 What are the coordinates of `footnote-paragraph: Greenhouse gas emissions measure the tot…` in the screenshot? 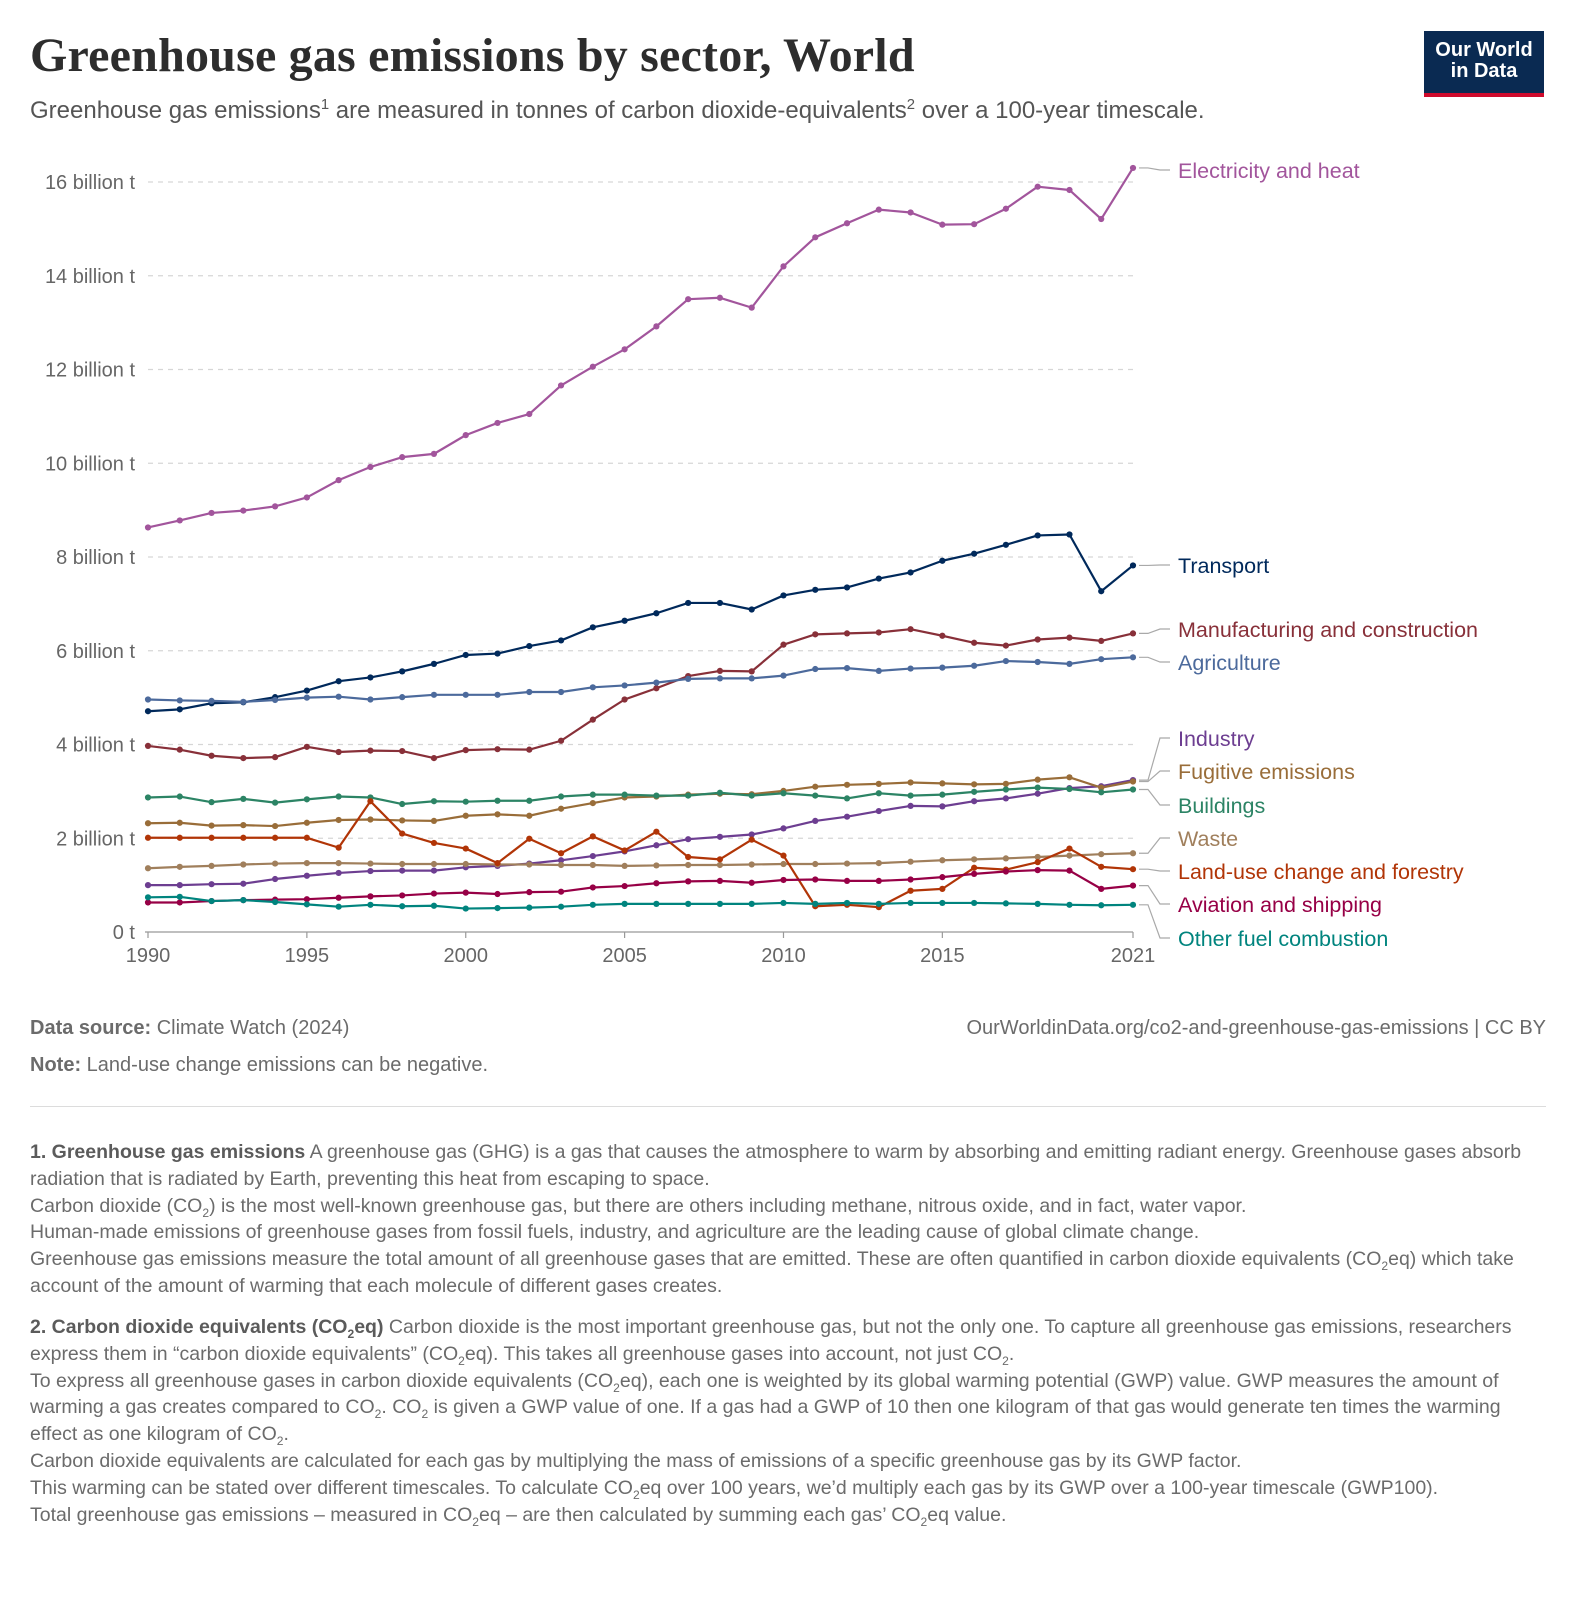 It's located at (790, 1273).